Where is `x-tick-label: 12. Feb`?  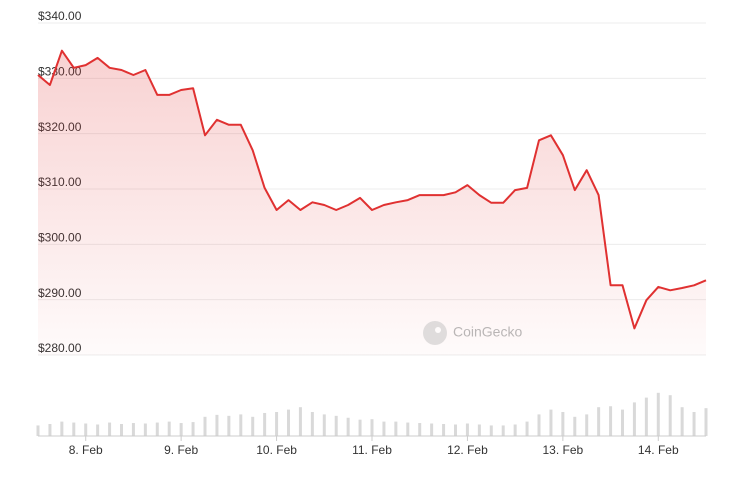 x-tick-label: 12. Feb is located at coordinates (467, 450).